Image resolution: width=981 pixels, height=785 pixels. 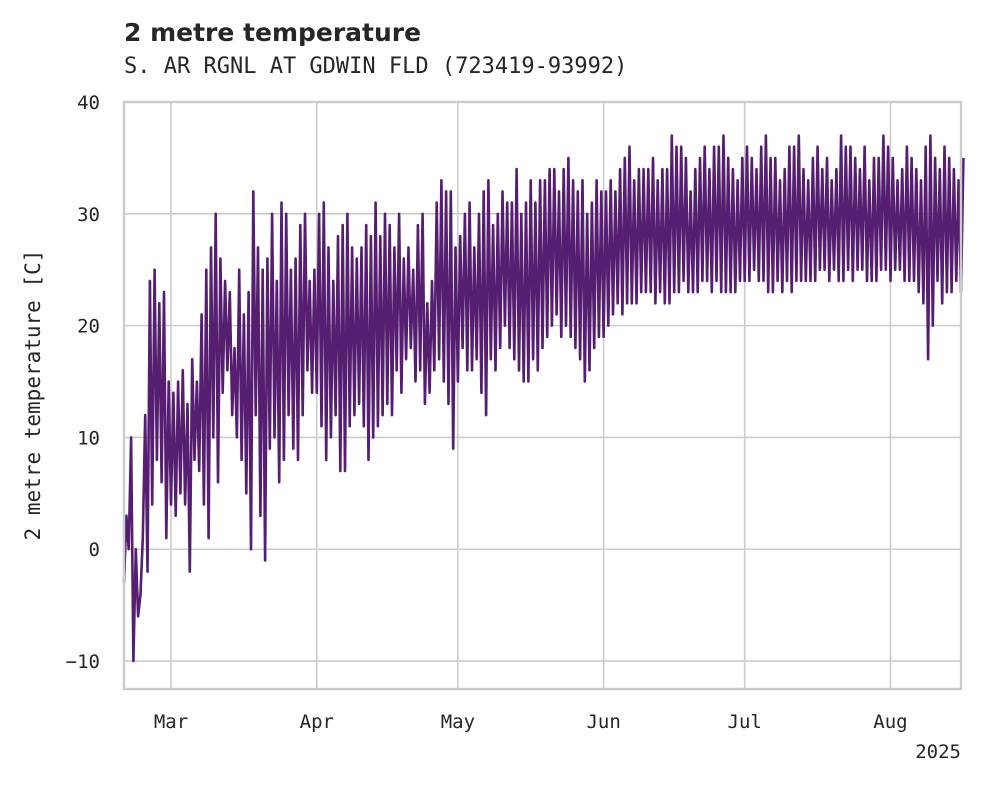 I want to click on chart-title: 2 metre temperature, so click(x=272, y=32).